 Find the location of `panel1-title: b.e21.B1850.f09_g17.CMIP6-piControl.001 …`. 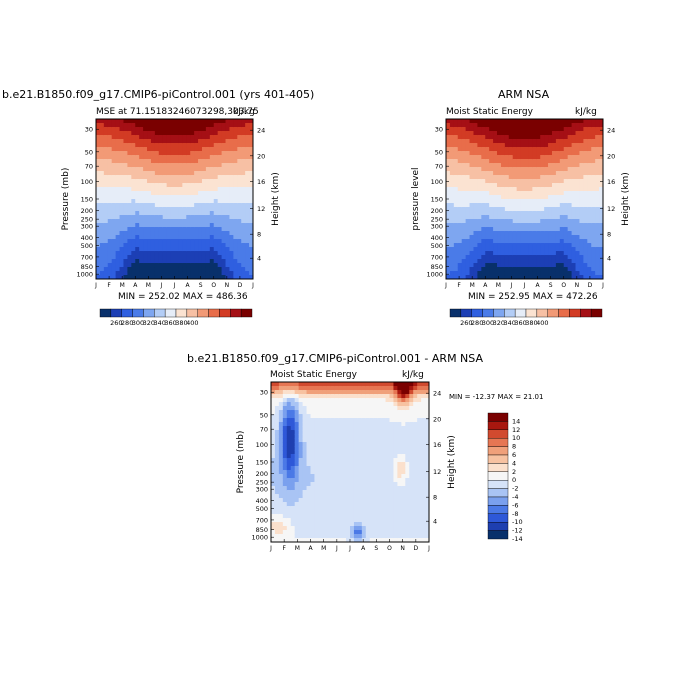

panel1-title: b.e21.B1850.f09_g17.CMIP6-piControl.001 … is located at coordinates (158, 94).